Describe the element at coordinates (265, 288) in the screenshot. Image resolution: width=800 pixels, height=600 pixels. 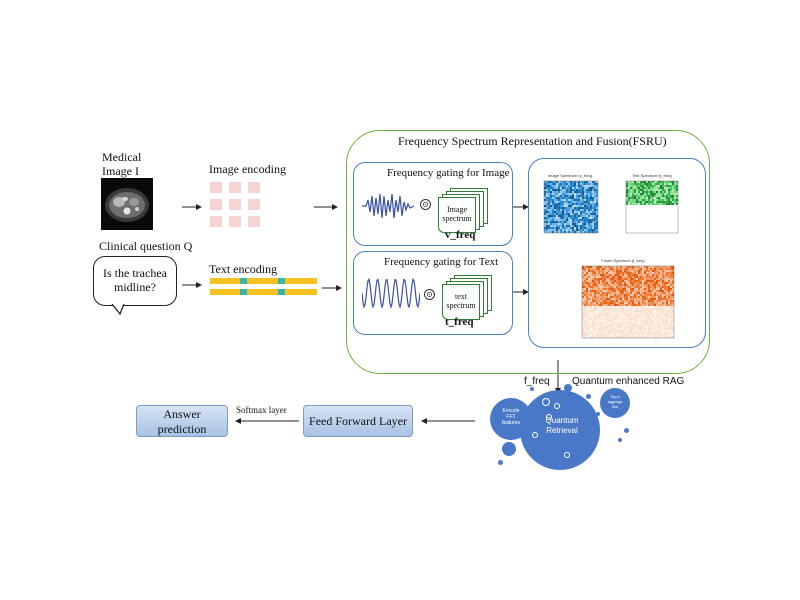
I see `text-encoding-bars` at that location.